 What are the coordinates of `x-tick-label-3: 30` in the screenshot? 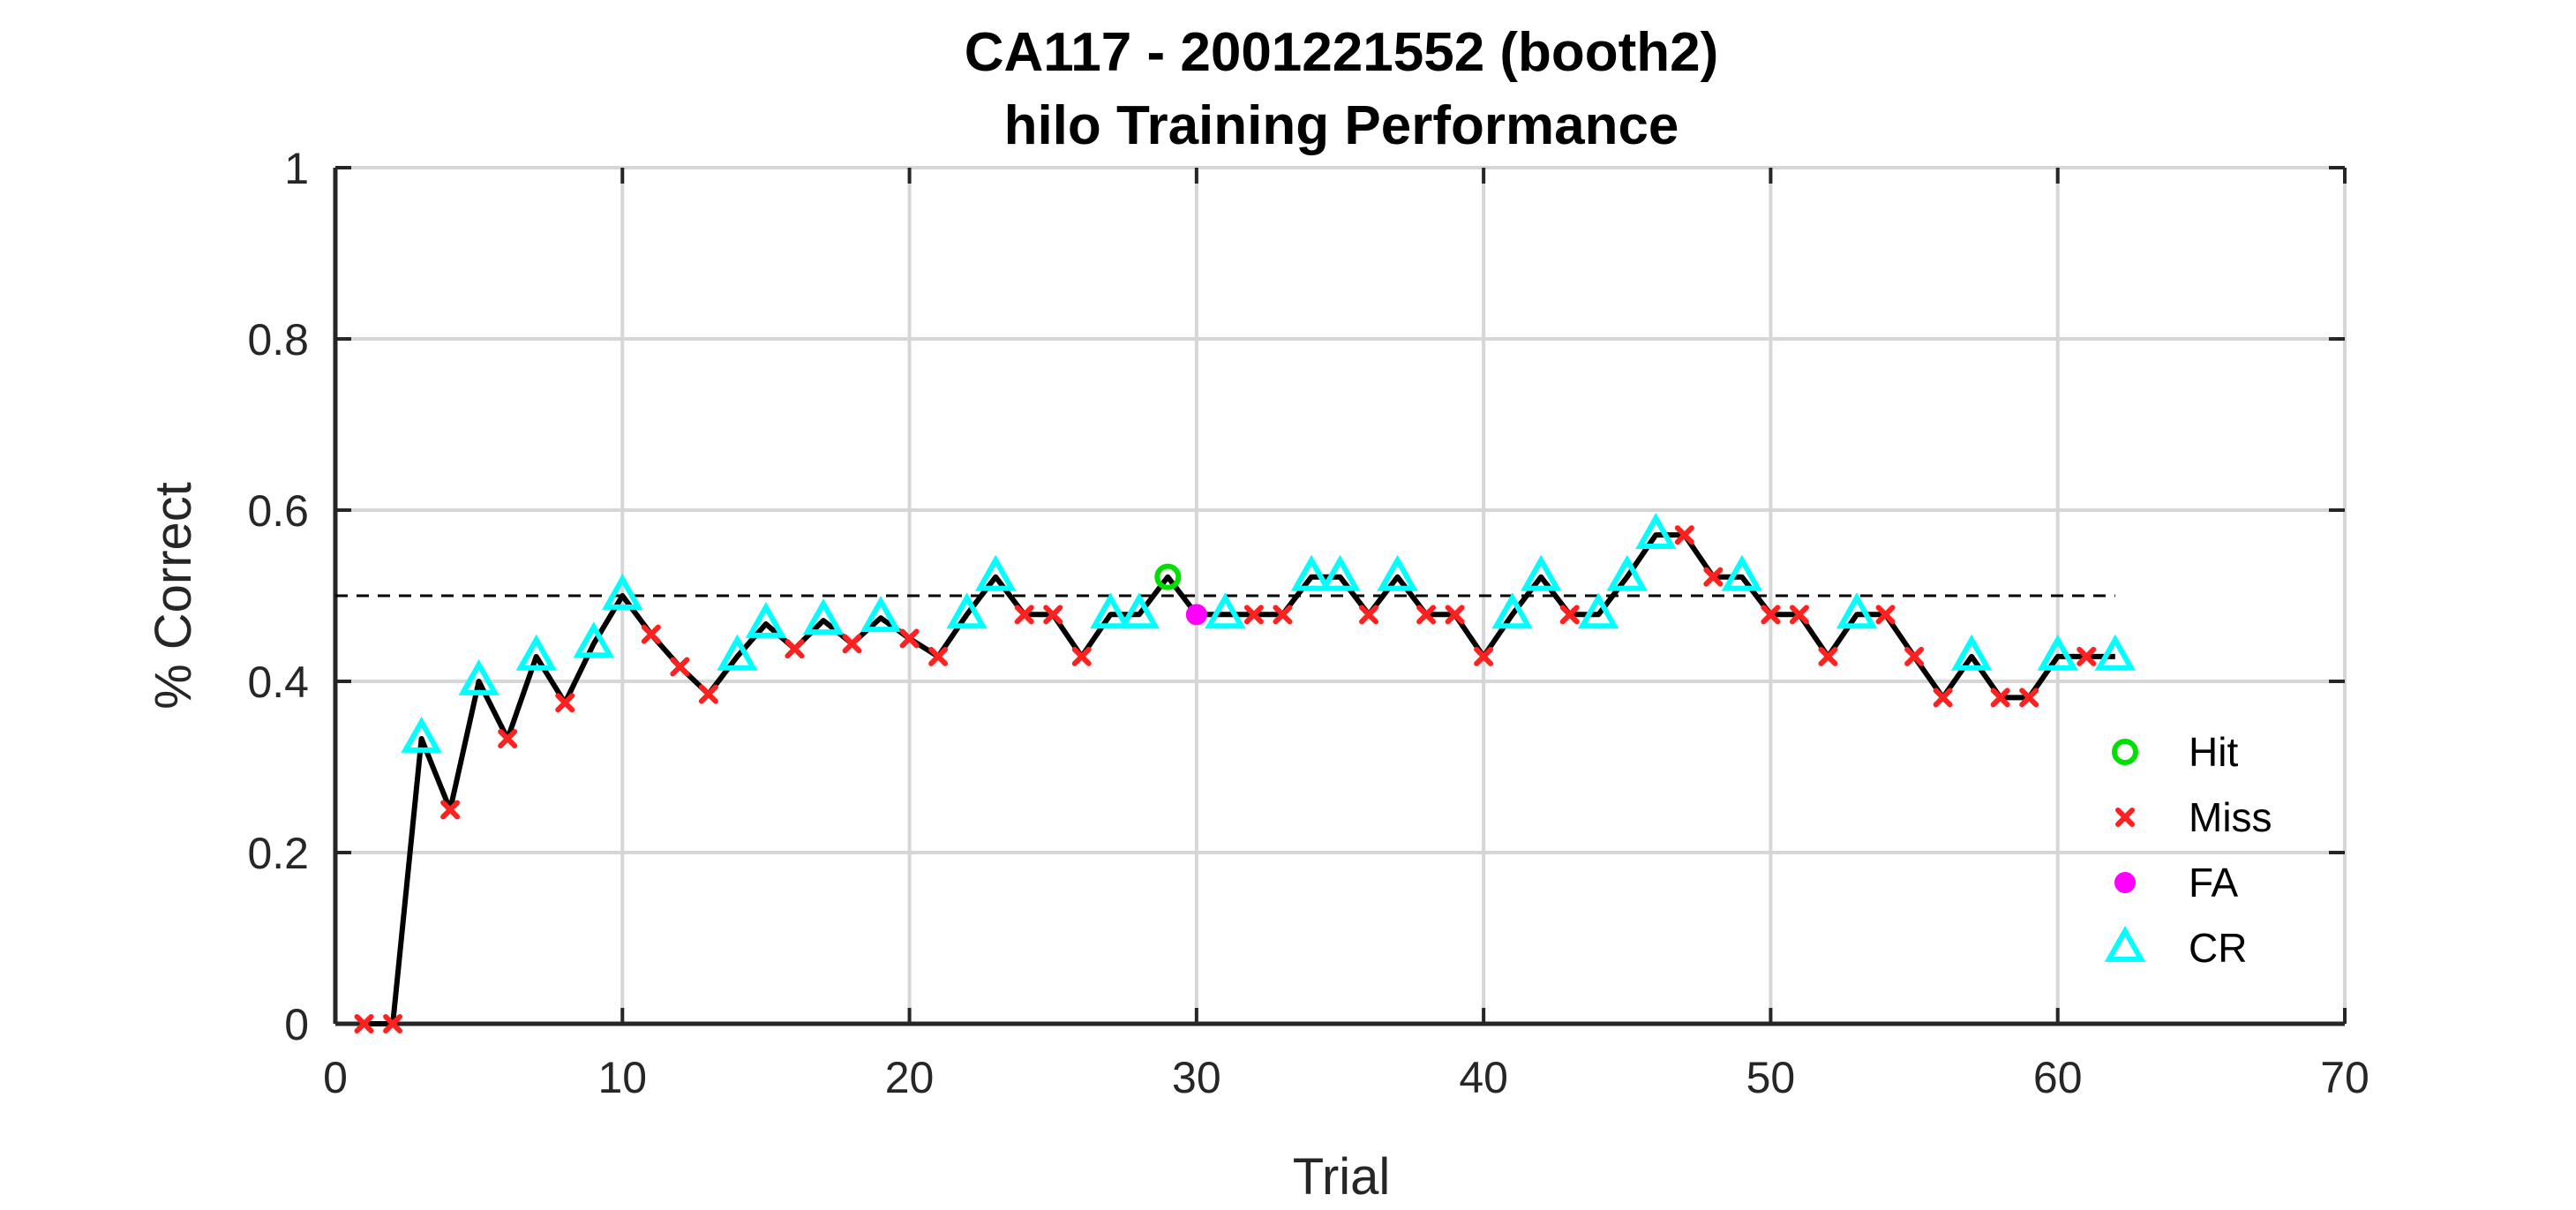 It's located at (1196, 1077).